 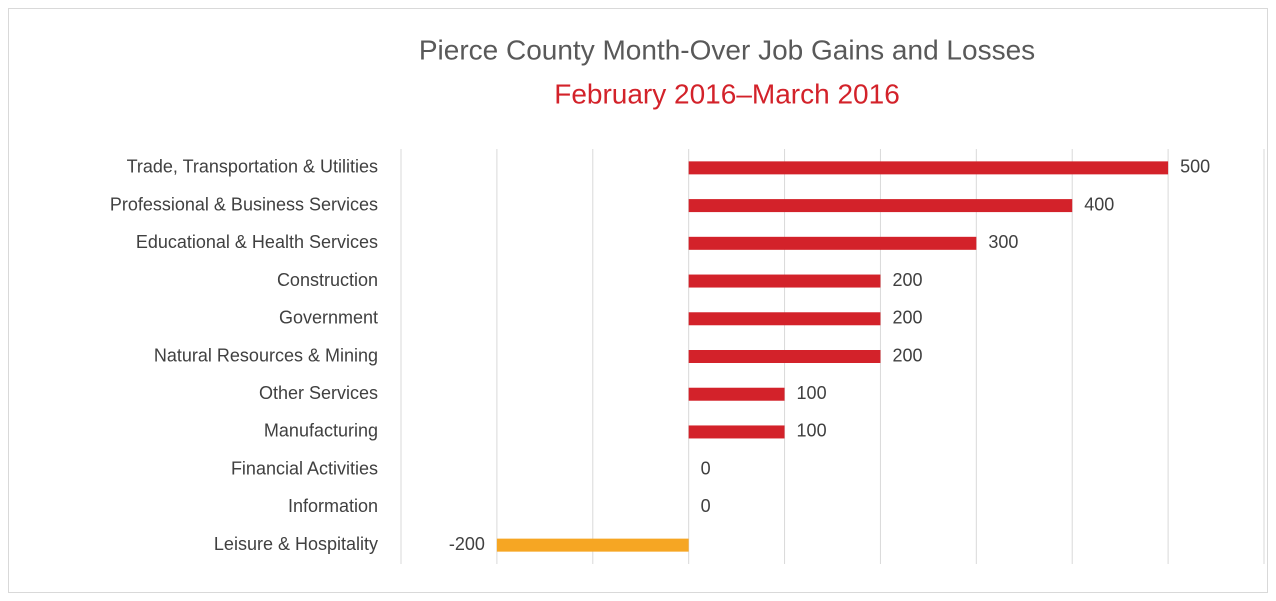 What do you see at coordinates (1195, 167) in the screenshot?
I see `data-label: 500` at bounding box center [1195, 167].